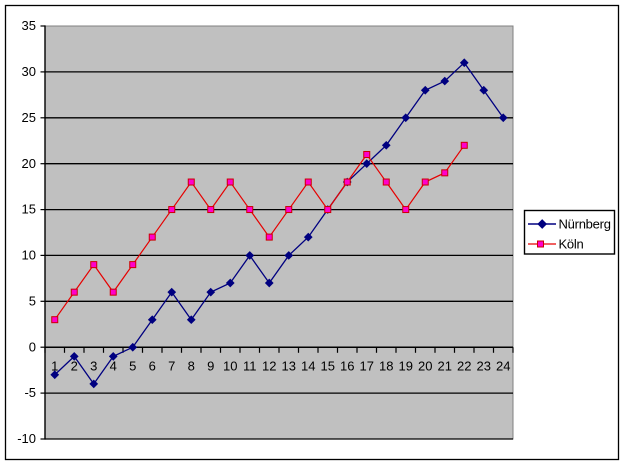 This screenshot has height=465, width=624. What do you see at coordinates (74, 366) in the screenshot?
I see `svg-text: 2` at bounding box center [74, 366].